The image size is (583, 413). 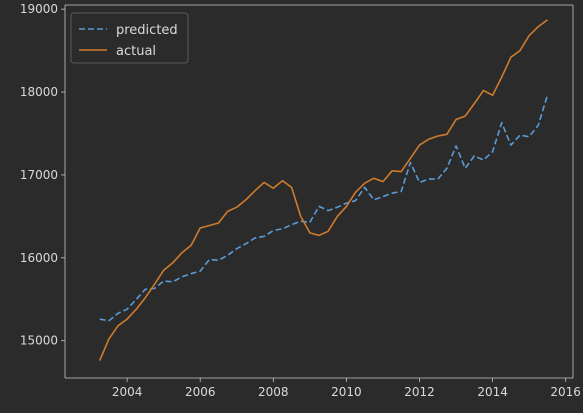 I want to click on legend-label-predicted: predicted, so click(x=147, y=30).